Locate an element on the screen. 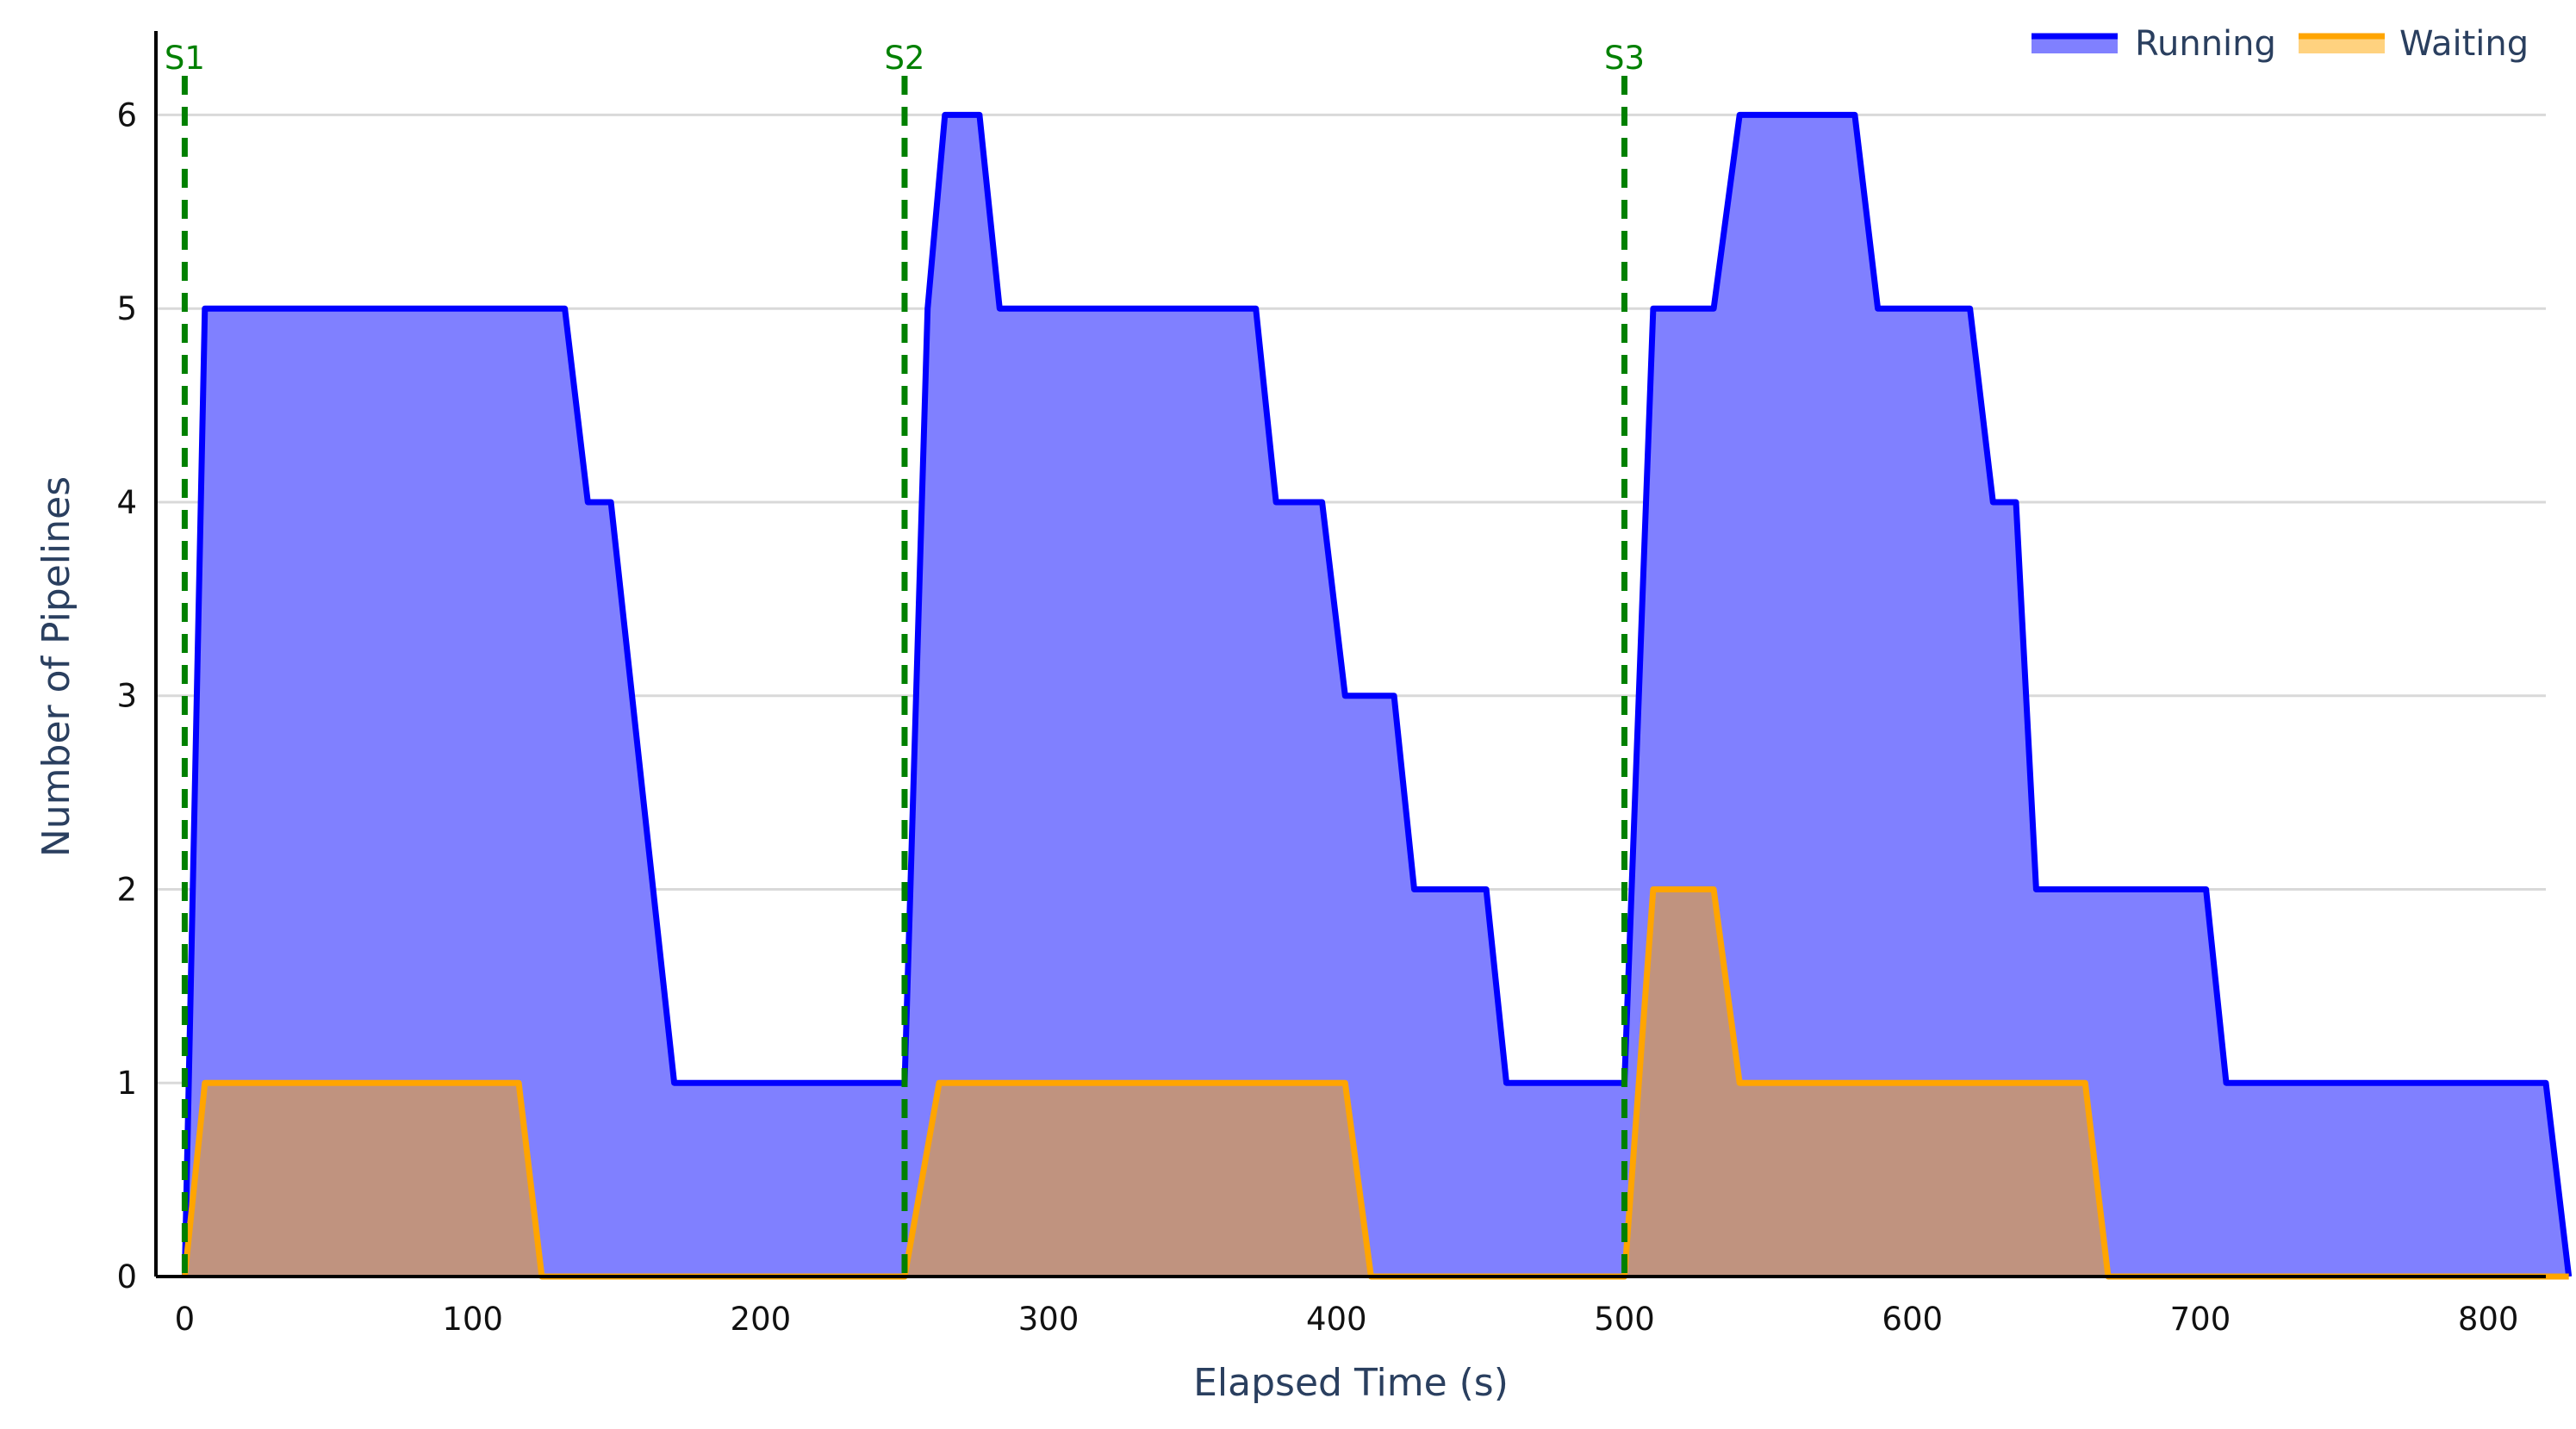  legend: Running Waiting is located at coordinates (2281, 44).